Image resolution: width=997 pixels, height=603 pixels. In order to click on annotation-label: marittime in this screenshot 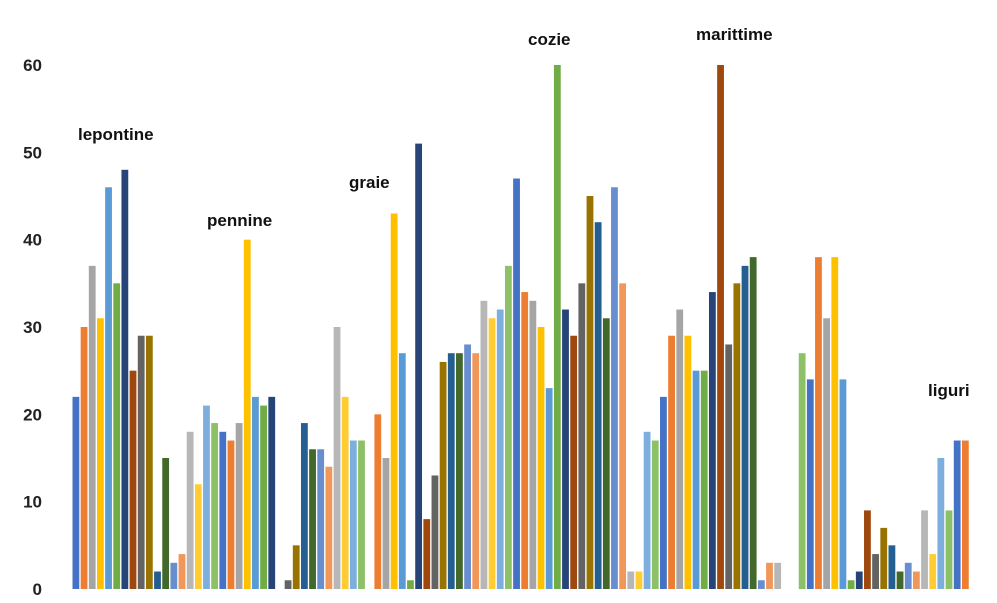, I will do `click(734, 34)`.